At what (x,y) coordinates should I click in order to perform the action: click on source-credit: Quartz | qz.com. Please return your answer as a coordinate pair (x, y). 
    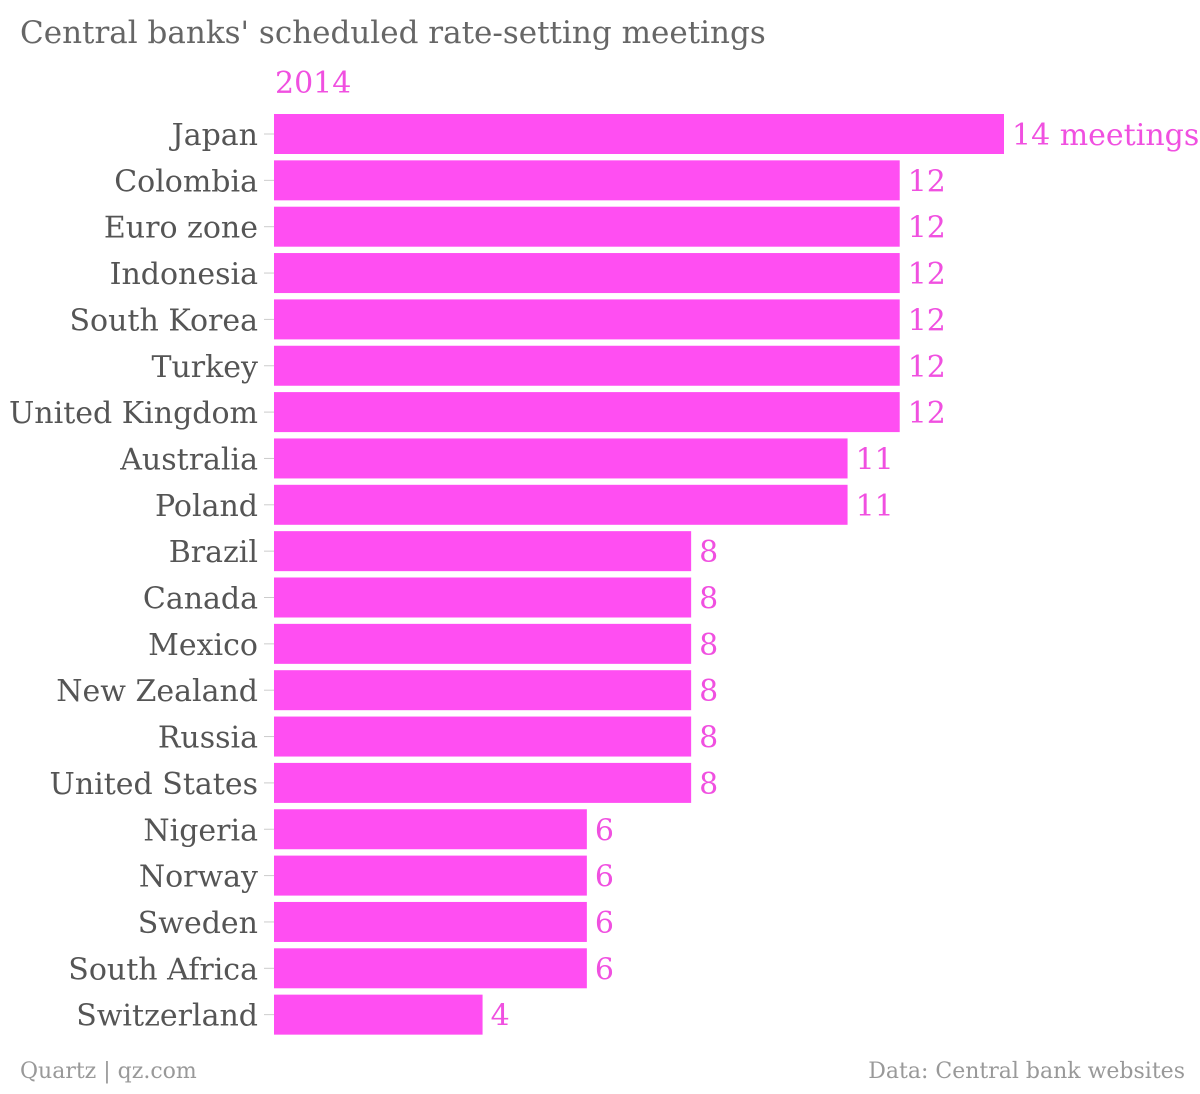
    Looking at the image, I should click on (108, 1071).